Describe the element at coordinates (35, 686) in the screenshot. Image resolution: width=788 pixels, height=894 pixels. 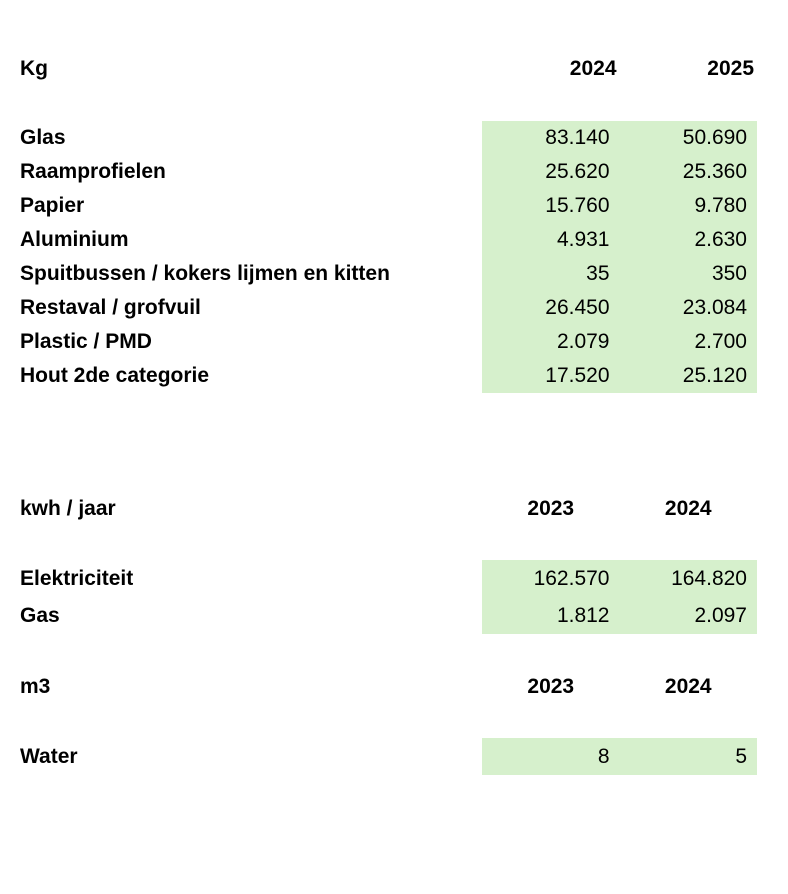
I see `unit-label-m3: m3` at that location.